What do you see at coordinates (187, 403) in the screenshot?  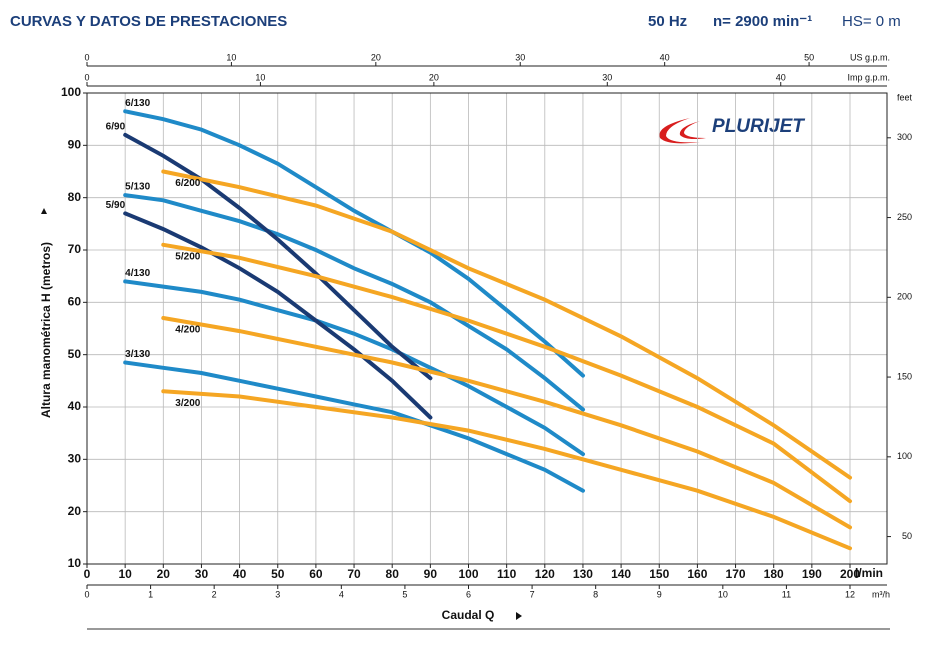 I see `curve-label: 3/200` at bounding box center [187, 403].